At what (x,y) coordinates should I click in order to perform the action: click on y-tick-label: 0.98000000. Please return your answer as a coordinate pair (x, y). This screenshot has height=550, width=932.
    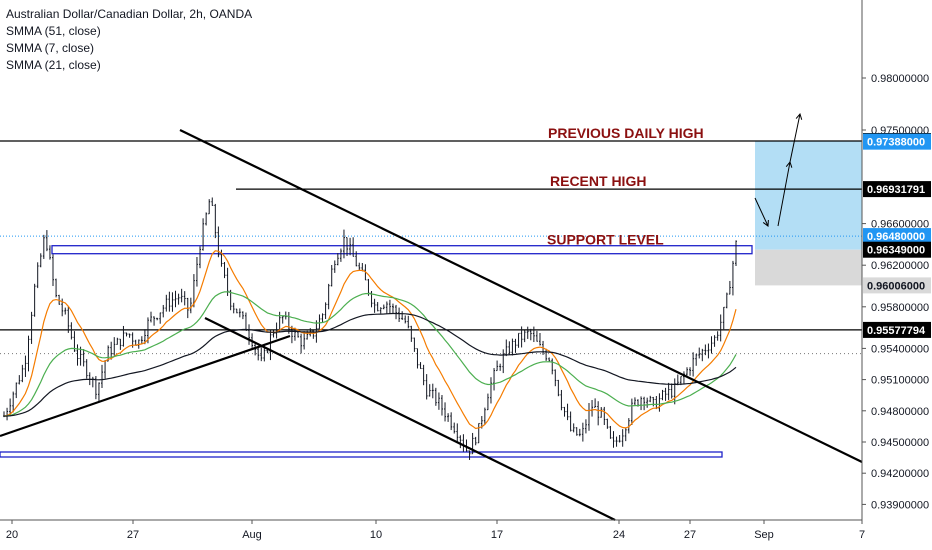
    Looking at the image, I should click on (900, 79).